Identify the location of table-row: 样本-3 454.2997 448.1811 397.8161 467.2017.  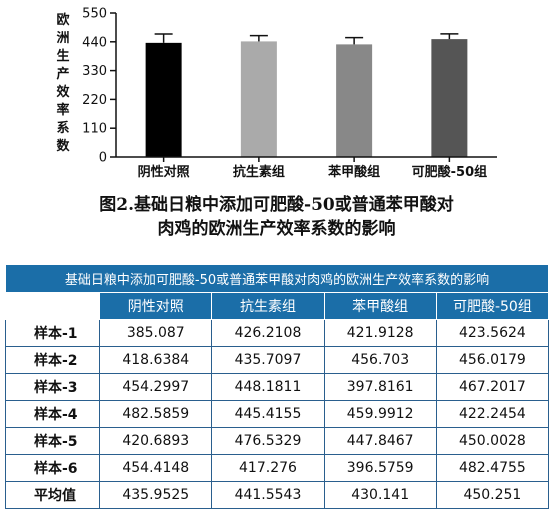
(277, 387).